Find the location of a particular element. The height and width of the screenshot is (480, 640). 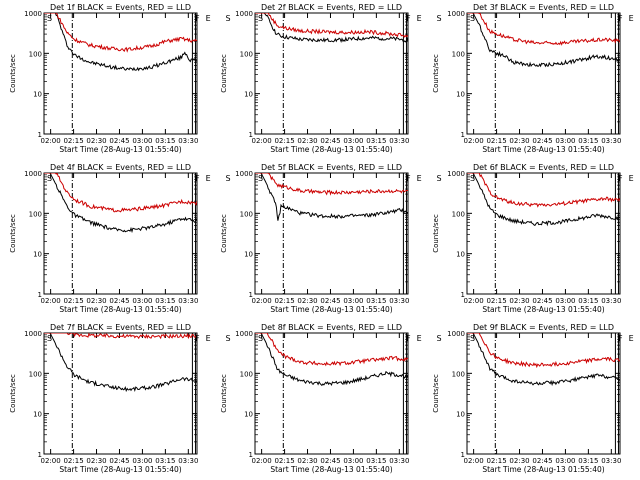

panel-title: Det 2f BLACK = Events, RED = LLD is located at coordinates (331, 7).